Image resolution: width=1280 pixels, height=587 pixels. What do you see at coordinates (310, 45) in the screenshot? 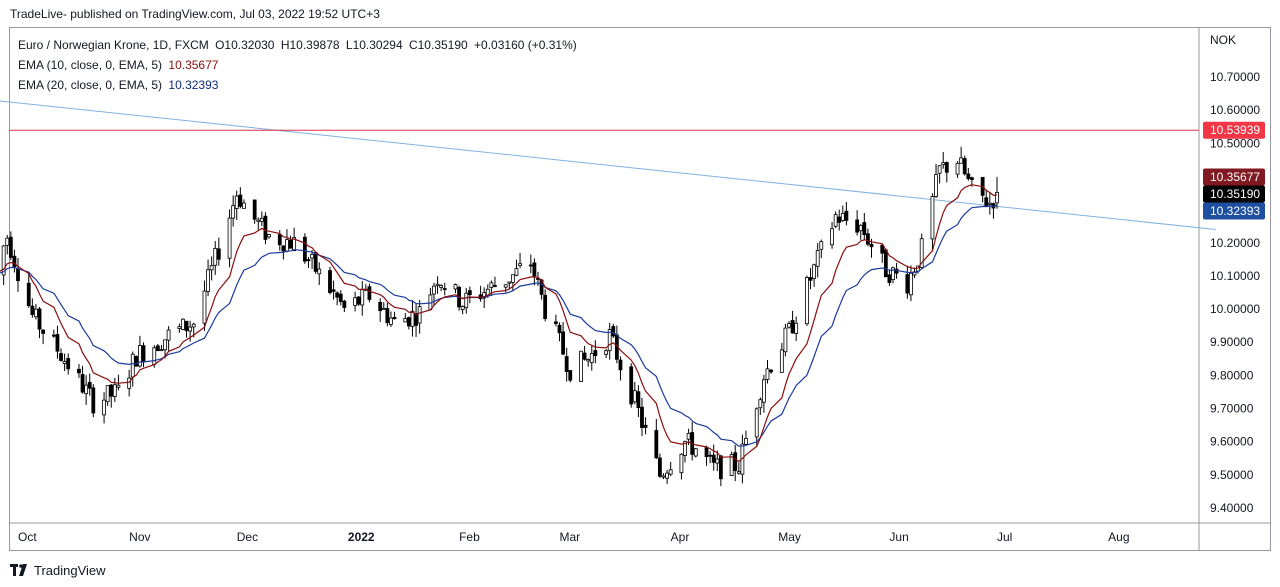
I see `ohlc-high: H10.39878` at bounding box center [310, 45].